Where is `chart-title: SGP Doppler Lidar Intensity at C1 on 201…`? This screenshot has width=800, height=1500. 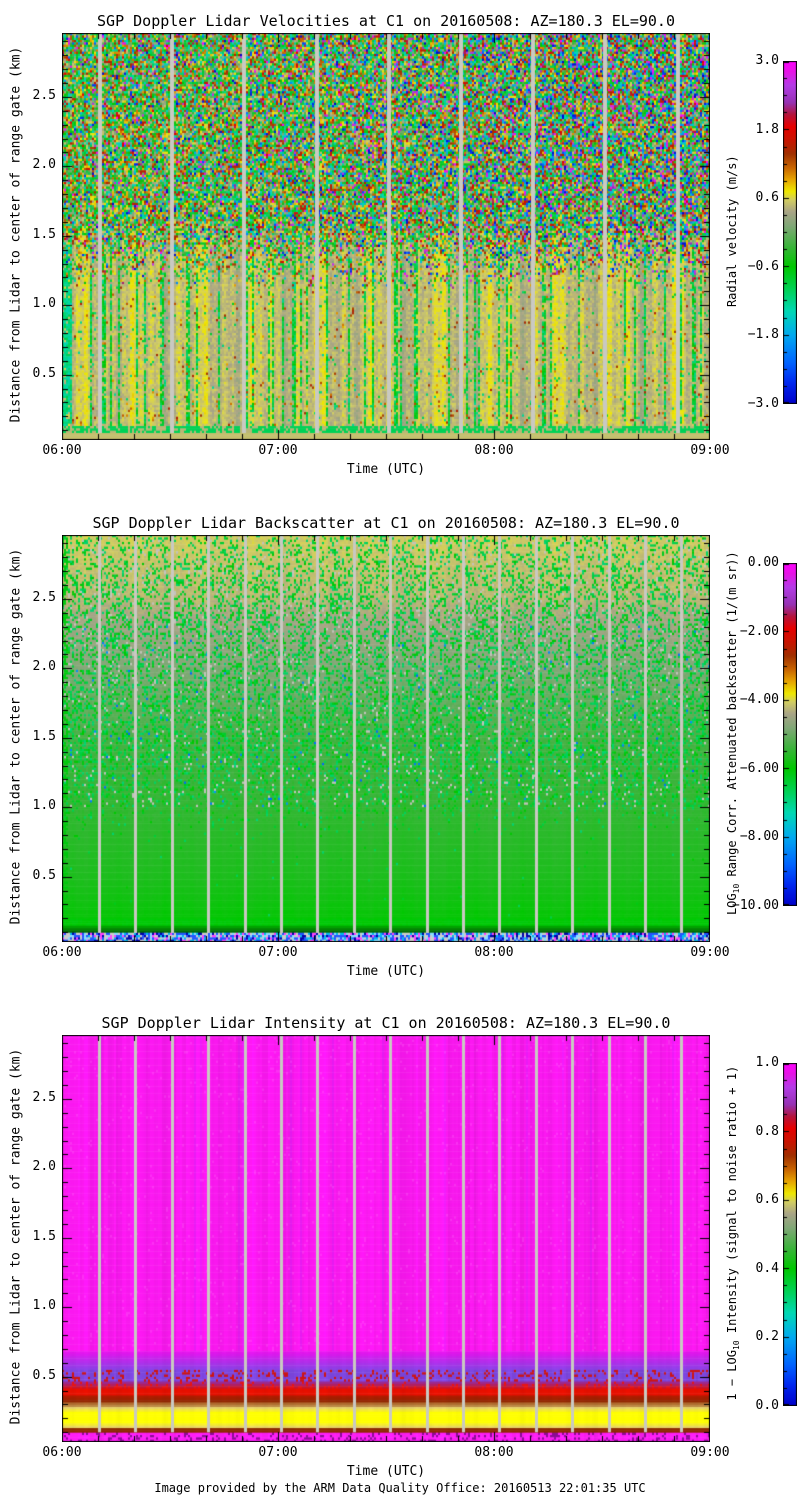
chart-title: SGP Doppler Lidar Intensity at C1 on 201… is located at coordinates (386, 1023).